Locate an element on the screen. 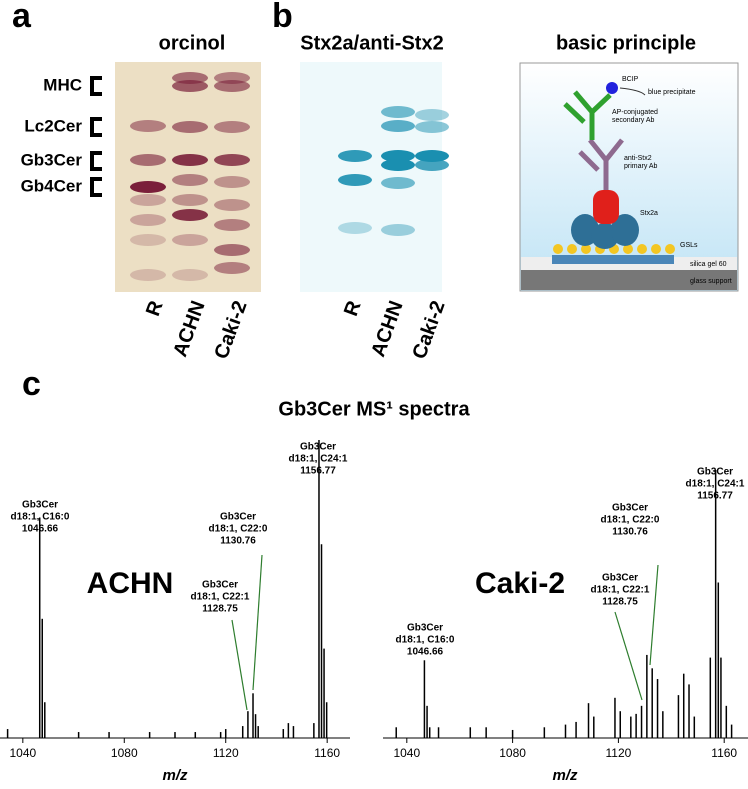 The image size is (748, 789). scheme-label: Stx2a is located at coordinates (649, 213).